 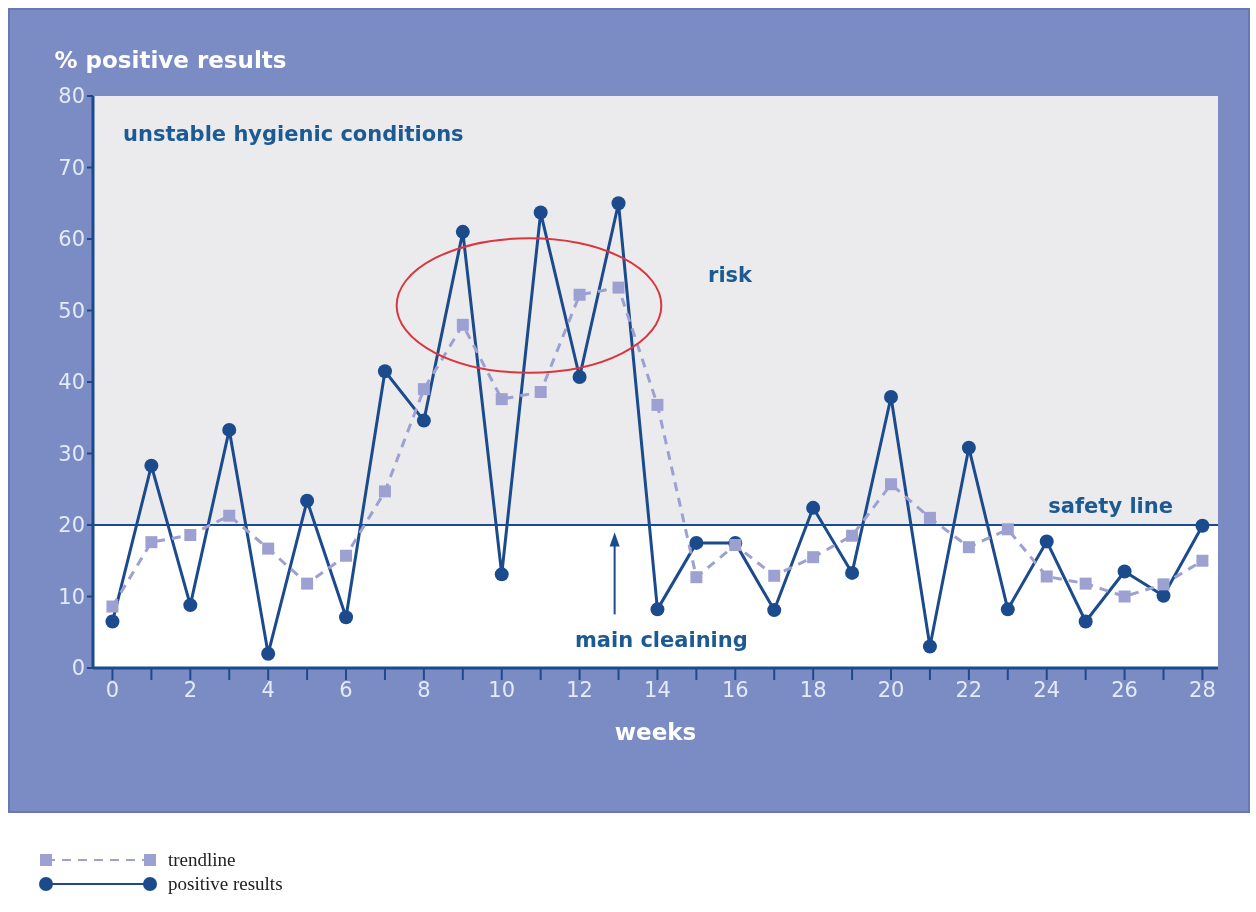 I want to click on y-tick-label: 10, so click(x=71, y=596).